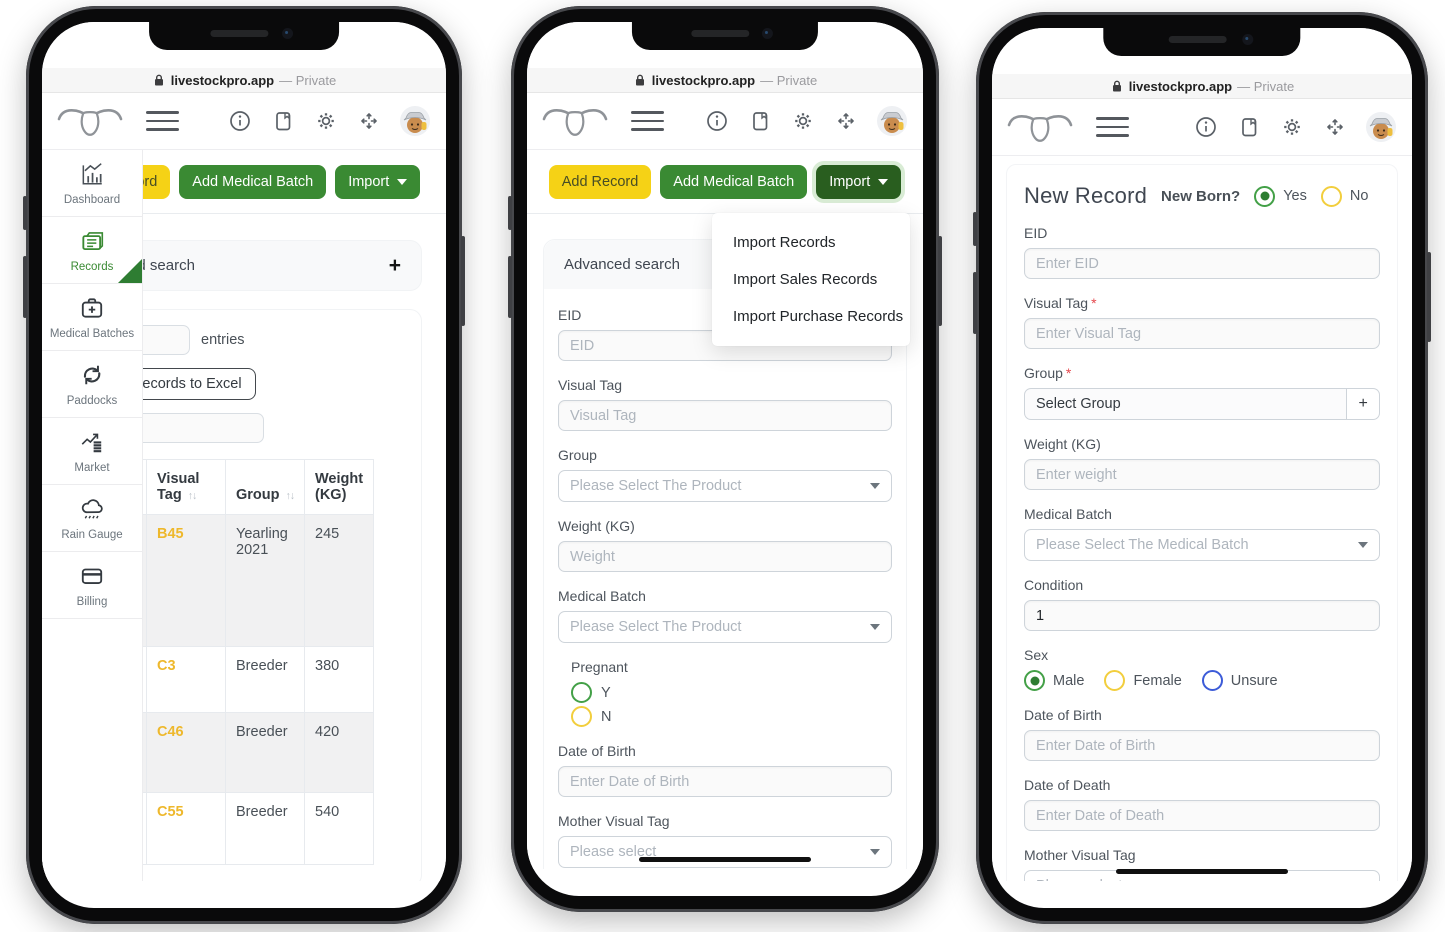 Image resolution: width=1445 pixels, height=932 pixels. I want to click on records-icon, so click(93, 240).